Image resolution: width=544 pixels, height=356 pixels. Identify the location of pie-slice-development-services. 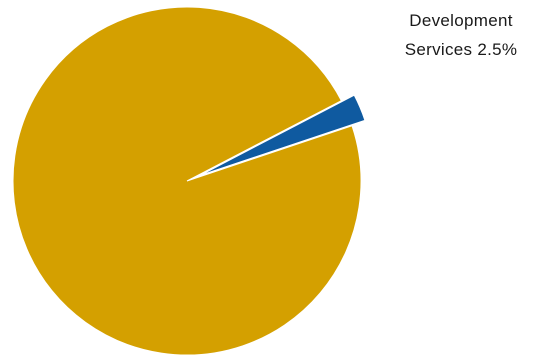
(282, 135).